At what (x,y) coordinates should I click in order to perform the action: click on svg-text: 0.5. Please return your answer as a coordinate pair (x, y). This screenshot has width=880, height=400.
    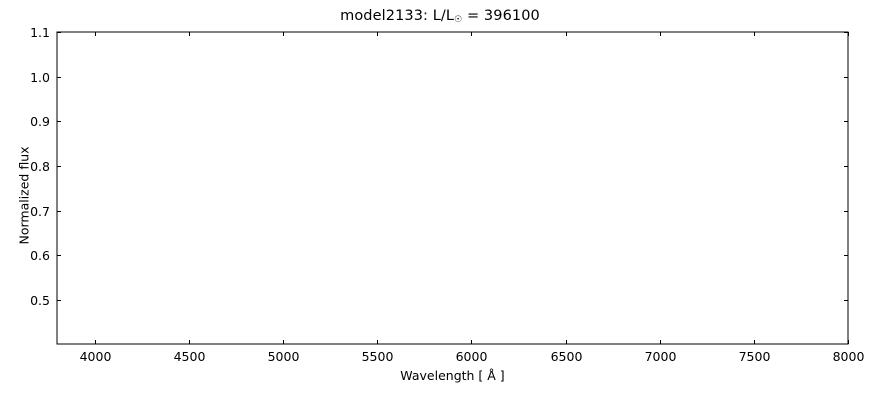
    Looking at the image, I should click on (40, 300).